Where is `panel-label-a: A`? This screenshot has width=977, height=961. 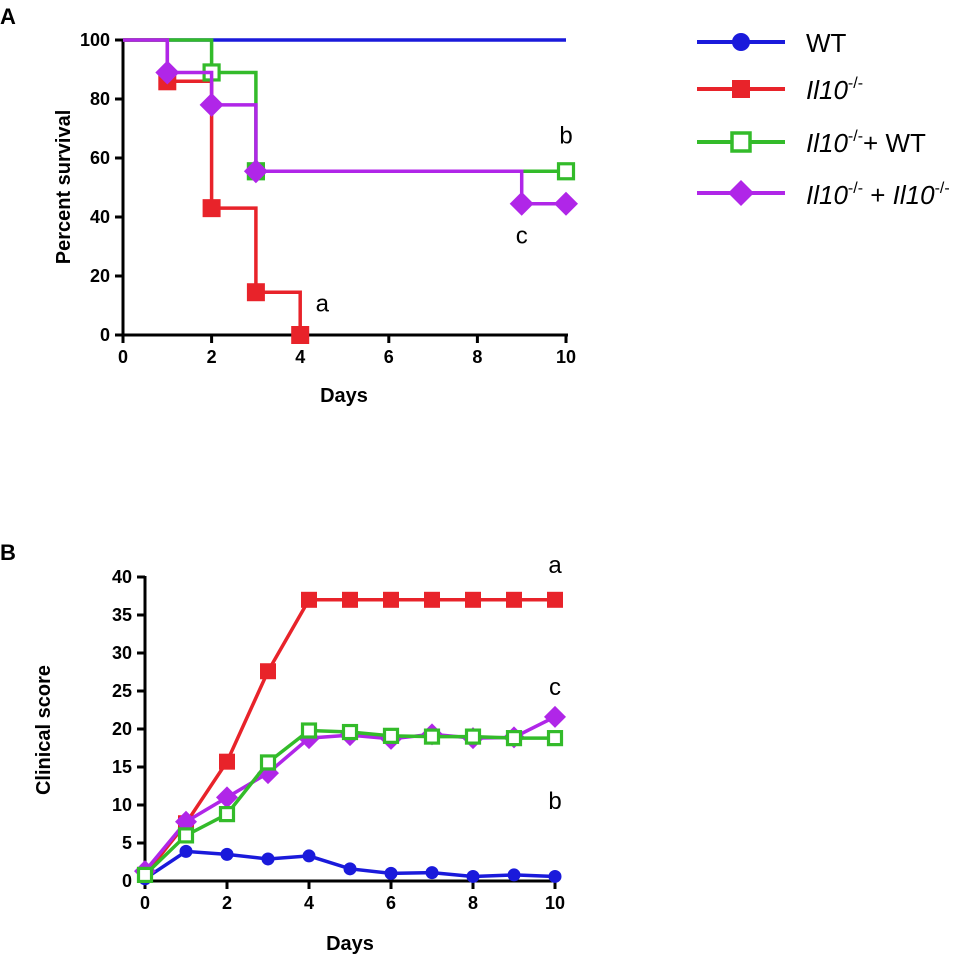
panel-label-a: A is located at coordinates (8, 16).